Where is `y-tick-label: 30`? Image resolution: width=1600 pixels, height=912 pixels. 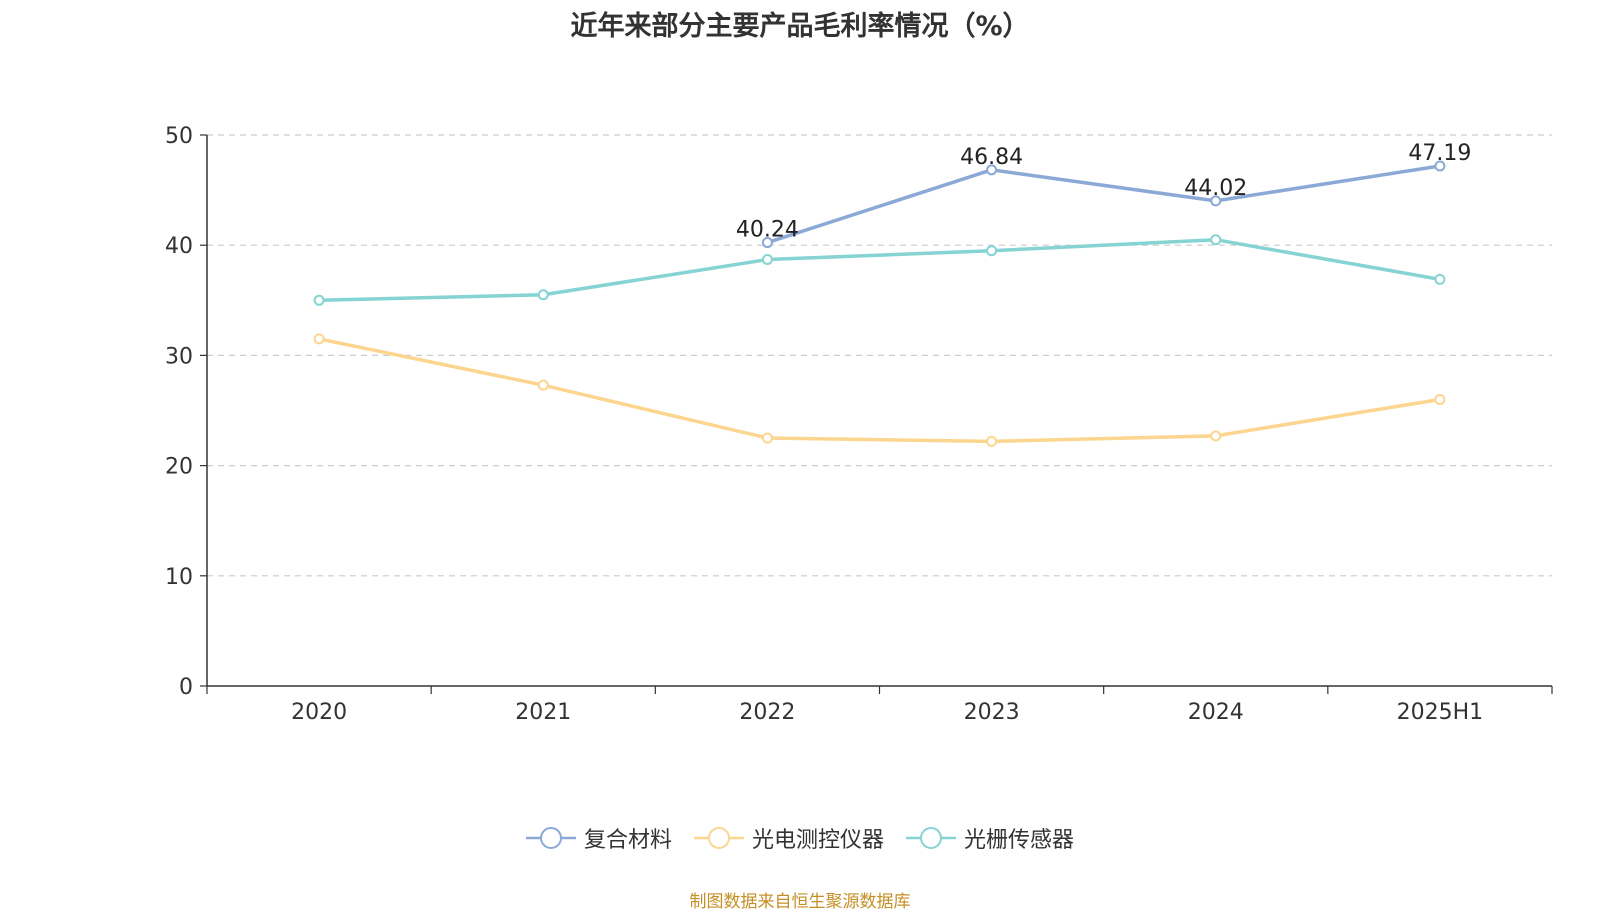
y-tick-label: 30 is located at coordinates (179, 356).